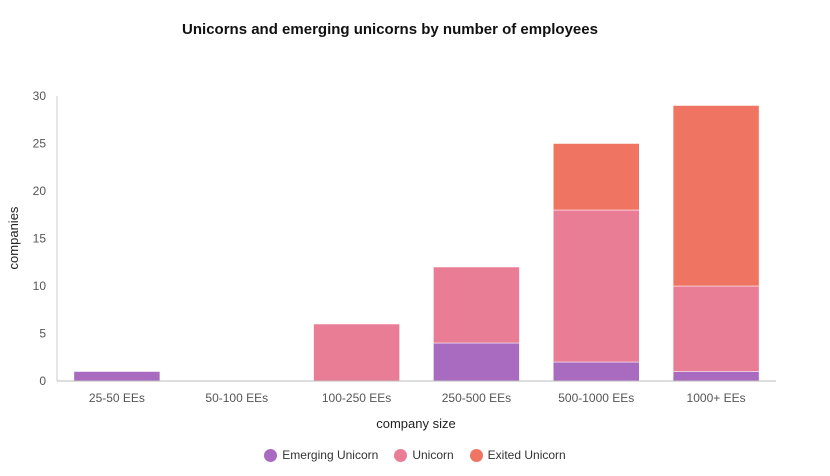 This screenshot has width=830, height=476. I want to click on x-axis-label: company size, so click(415, 423).